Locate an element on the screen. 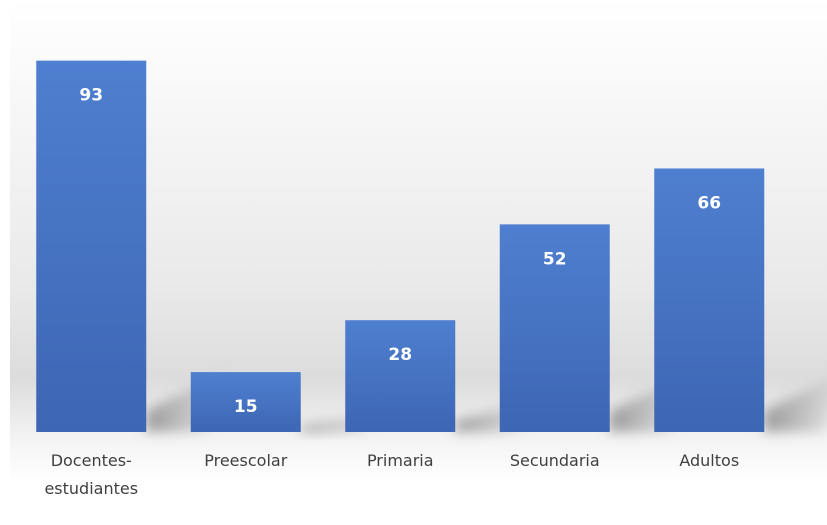 The width and height of the screenshot is (827, 525). bar-secundaria is located at coordinates (554, 328).